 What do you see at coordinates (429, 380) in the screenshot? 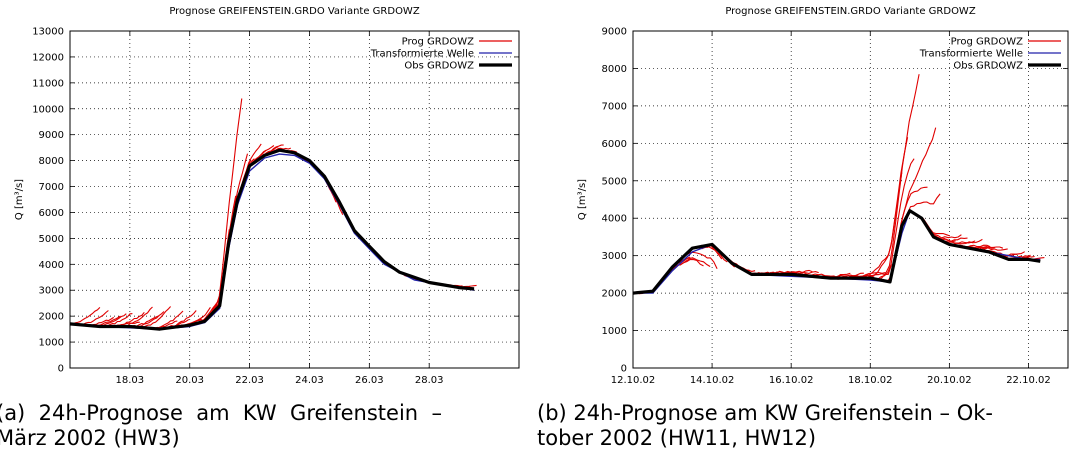
I see `x-tick-label: 28.03` at bounding box center [429, 380].